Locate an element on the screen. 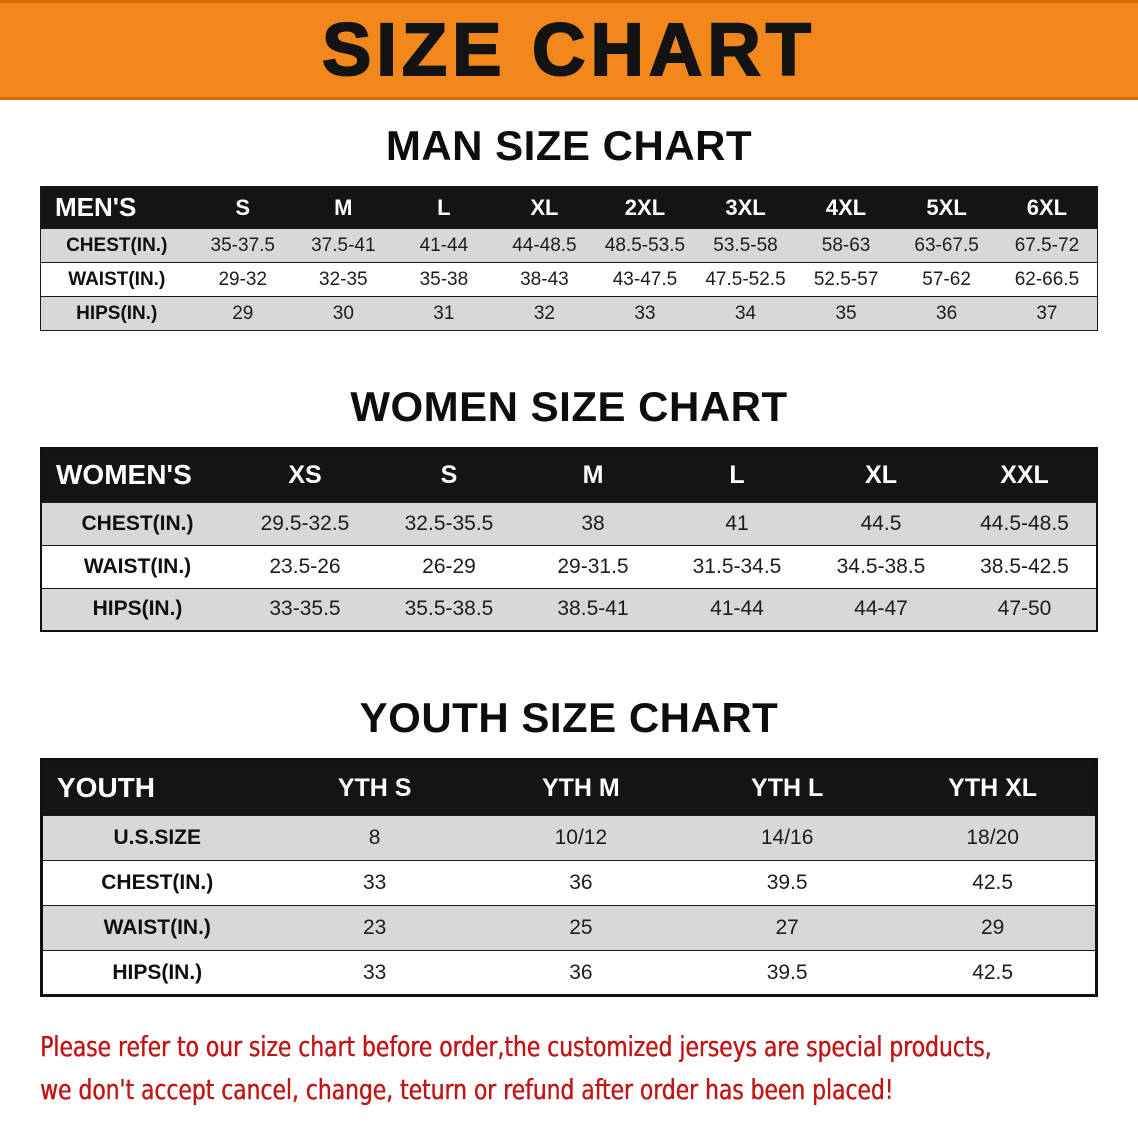 This screenshot has height=1132, width=1138. size-header-cell: 3XL is located at coordinates (745, 207).